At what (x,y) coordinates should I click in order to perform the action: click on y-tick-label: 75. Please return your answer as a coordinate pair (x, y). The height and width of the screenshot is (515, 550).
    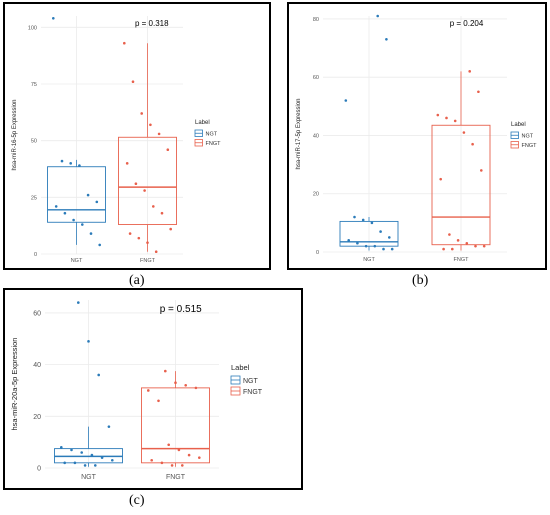
    Looking at the image, I should click on (34, 85).